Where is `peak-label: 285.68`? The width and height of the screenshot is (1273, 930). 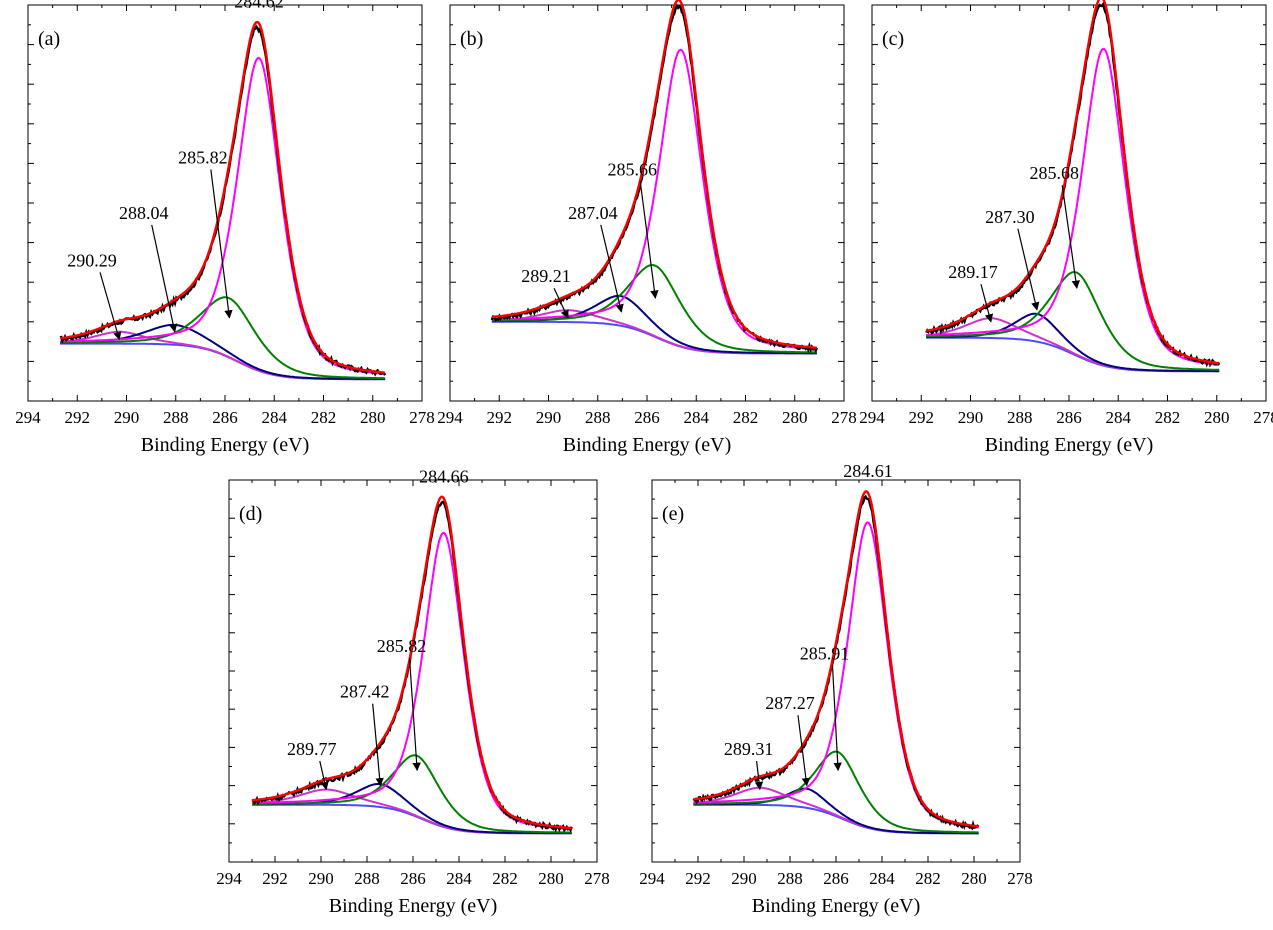 peak-label: 285.68 is located at coordinates (1054, 173).